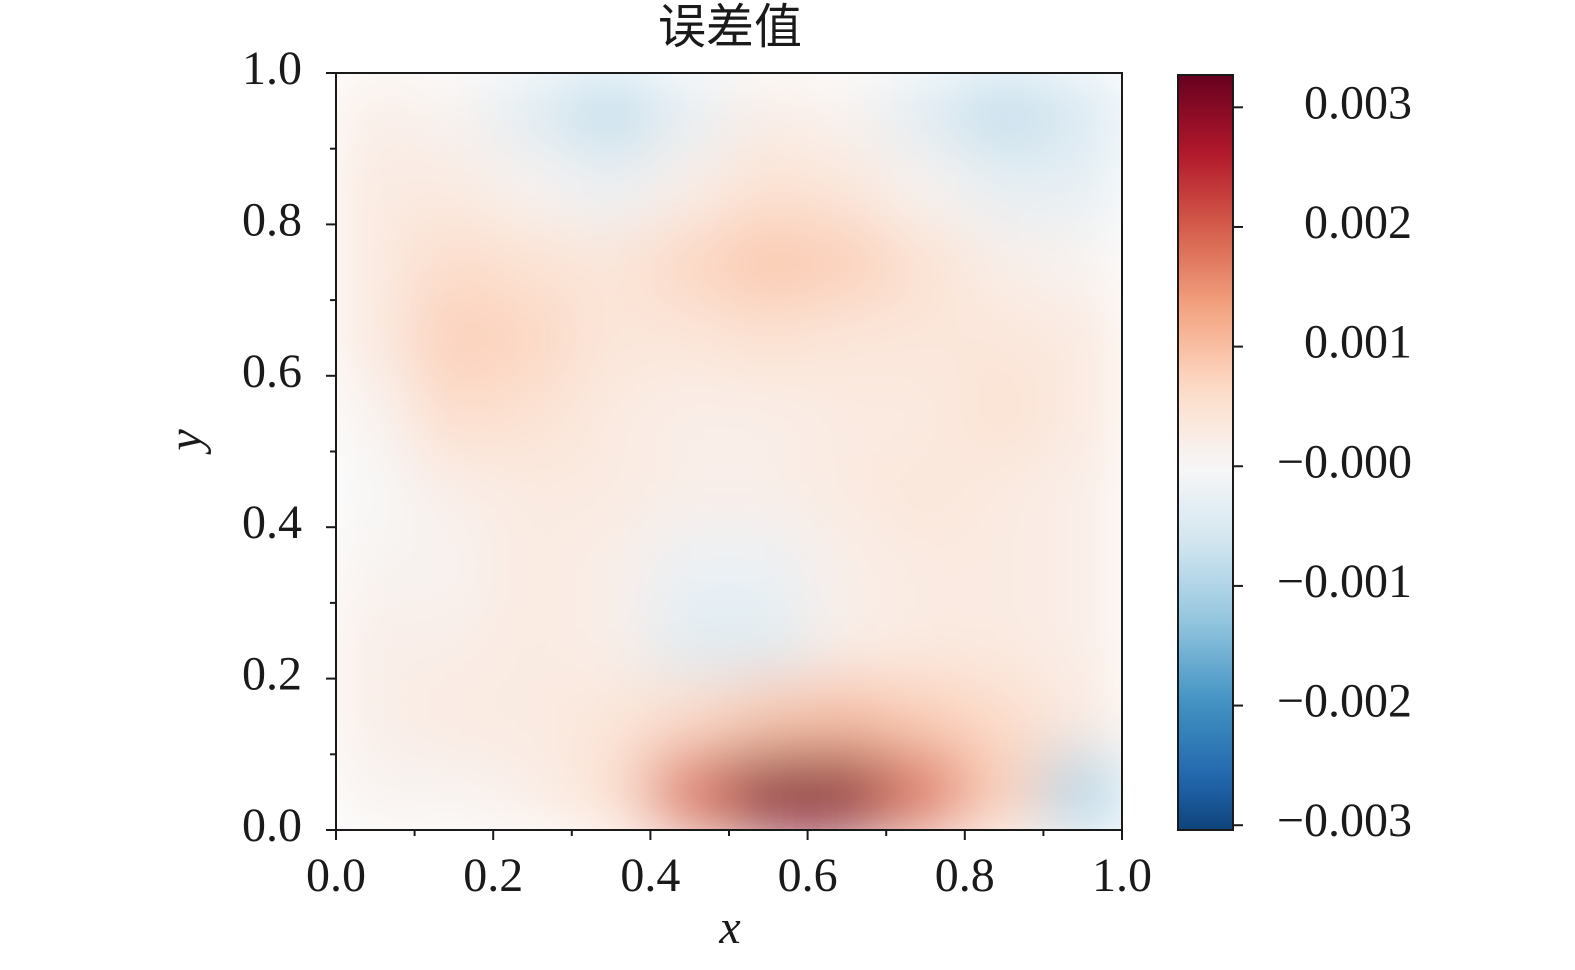 This screenshot has width=1575, height=970. Describe the element at coordinates (1344, 581) in the screenshot. I see `colorbar-tick-label: −0.001` at that location.